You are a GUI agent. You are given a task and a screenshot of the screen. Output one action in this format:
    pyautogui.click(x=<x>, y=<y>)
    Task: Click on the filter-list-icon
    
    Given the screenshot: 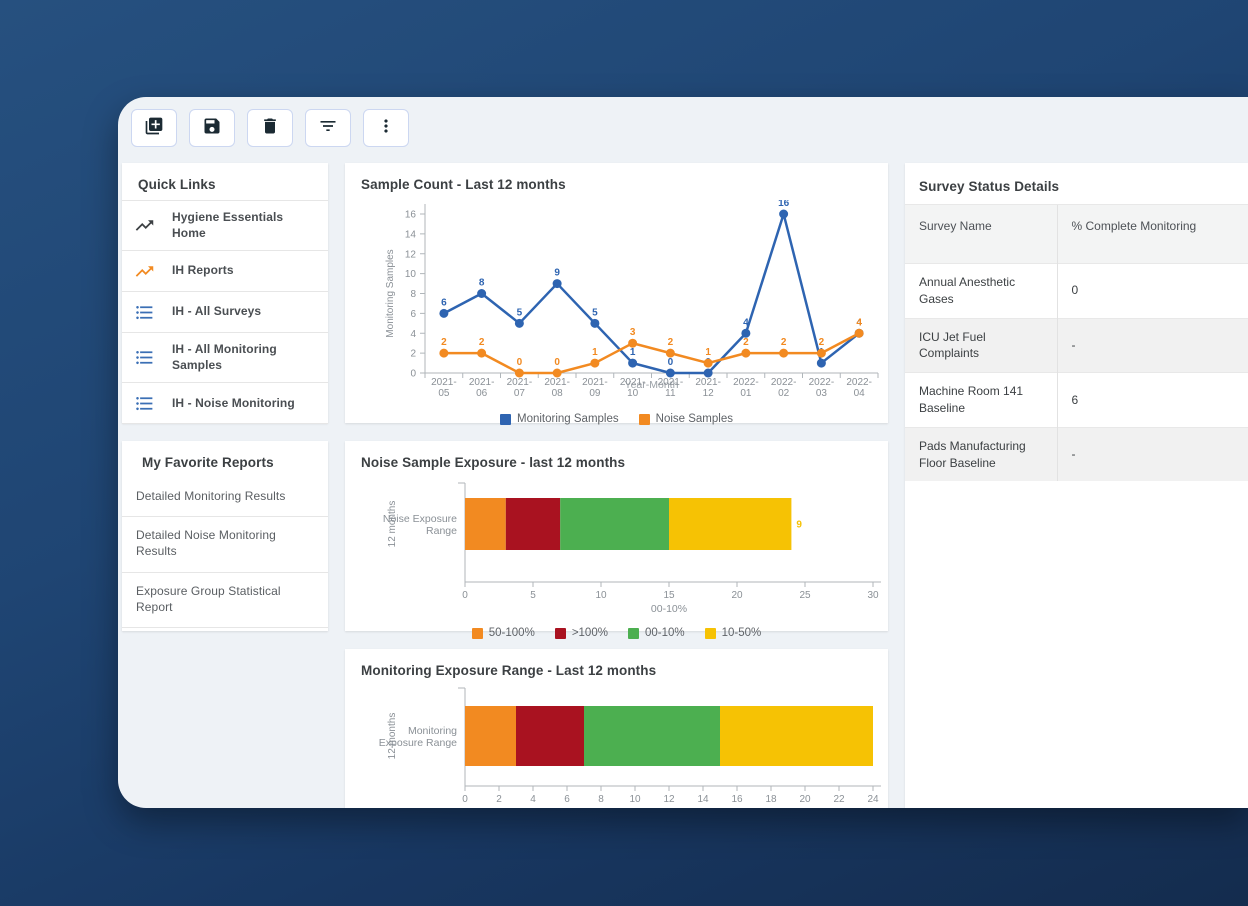 What is the action you would take?
    pyautogui.click(x=328, y=128)
    